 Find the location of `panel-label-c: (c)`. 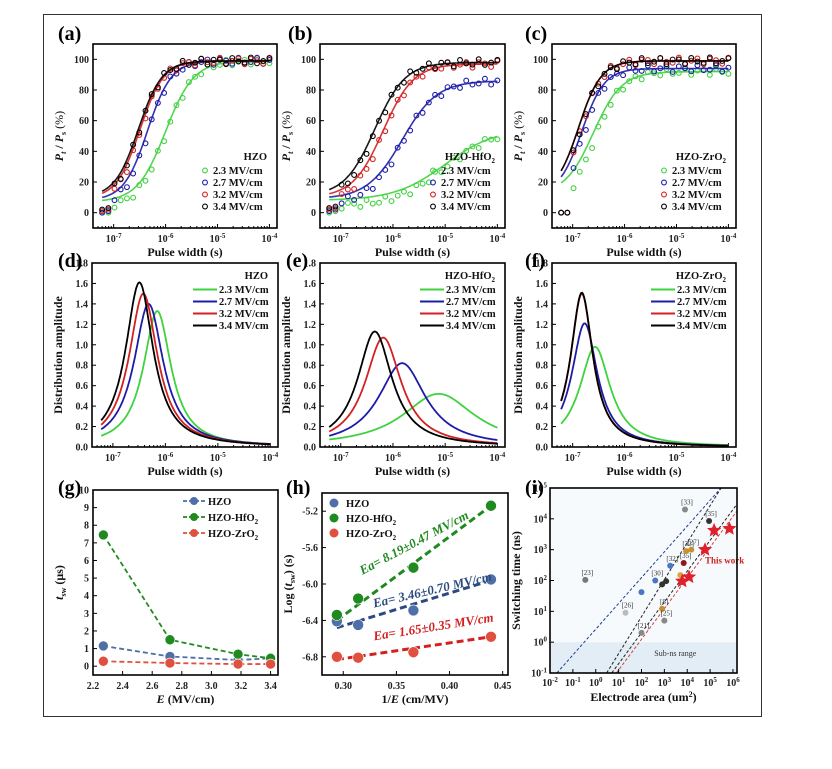

panel-label-c: (c) is located at coordinates (536, 34).